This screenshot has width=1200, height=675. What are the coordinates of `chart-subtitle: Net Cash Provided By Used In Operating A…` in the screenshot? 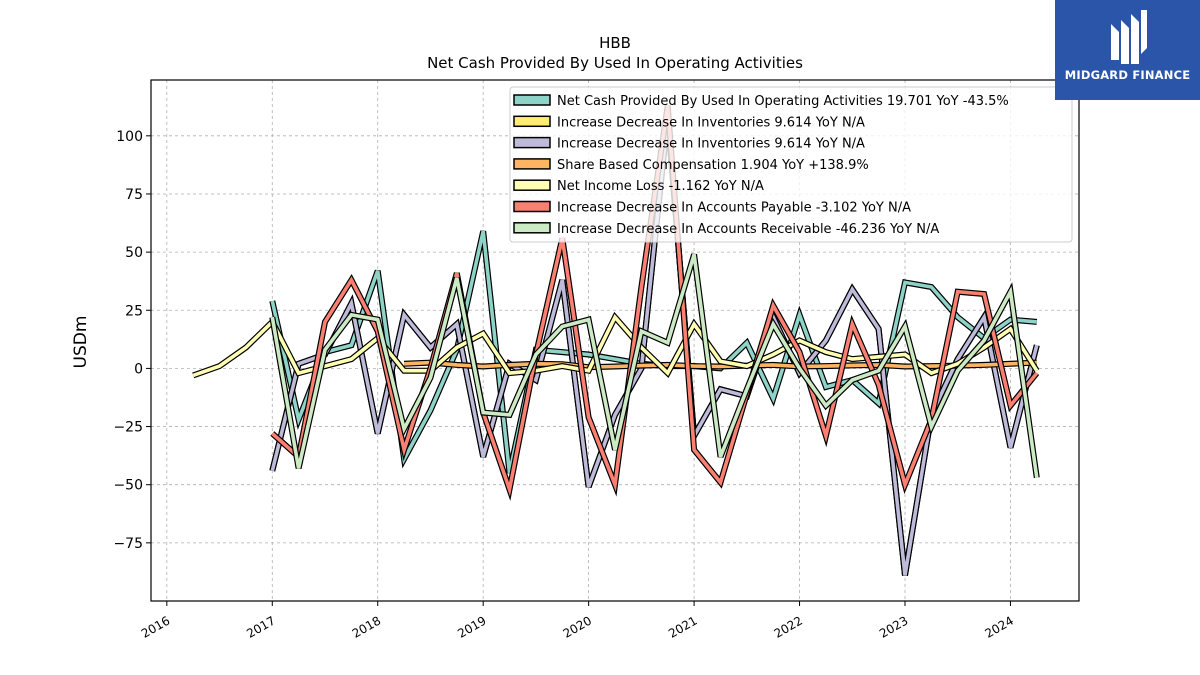 It's located at (615, 63).